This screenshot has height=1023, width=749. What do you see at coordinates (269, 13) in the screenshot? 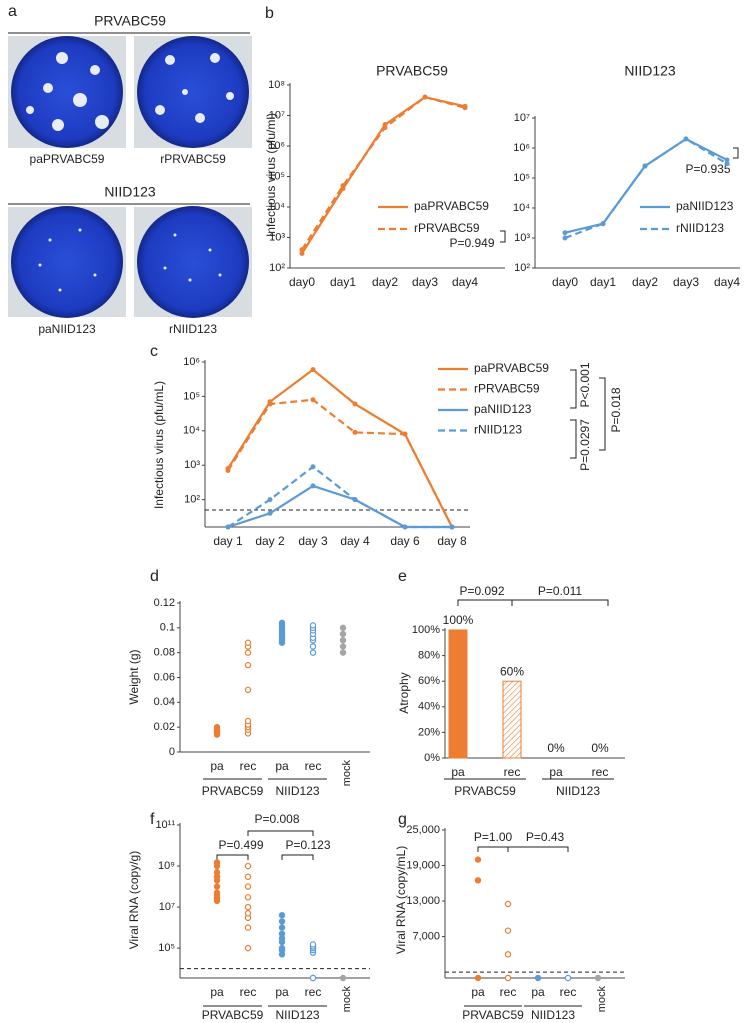
I see `panel-letter: b` at bounding box center [269, 13].